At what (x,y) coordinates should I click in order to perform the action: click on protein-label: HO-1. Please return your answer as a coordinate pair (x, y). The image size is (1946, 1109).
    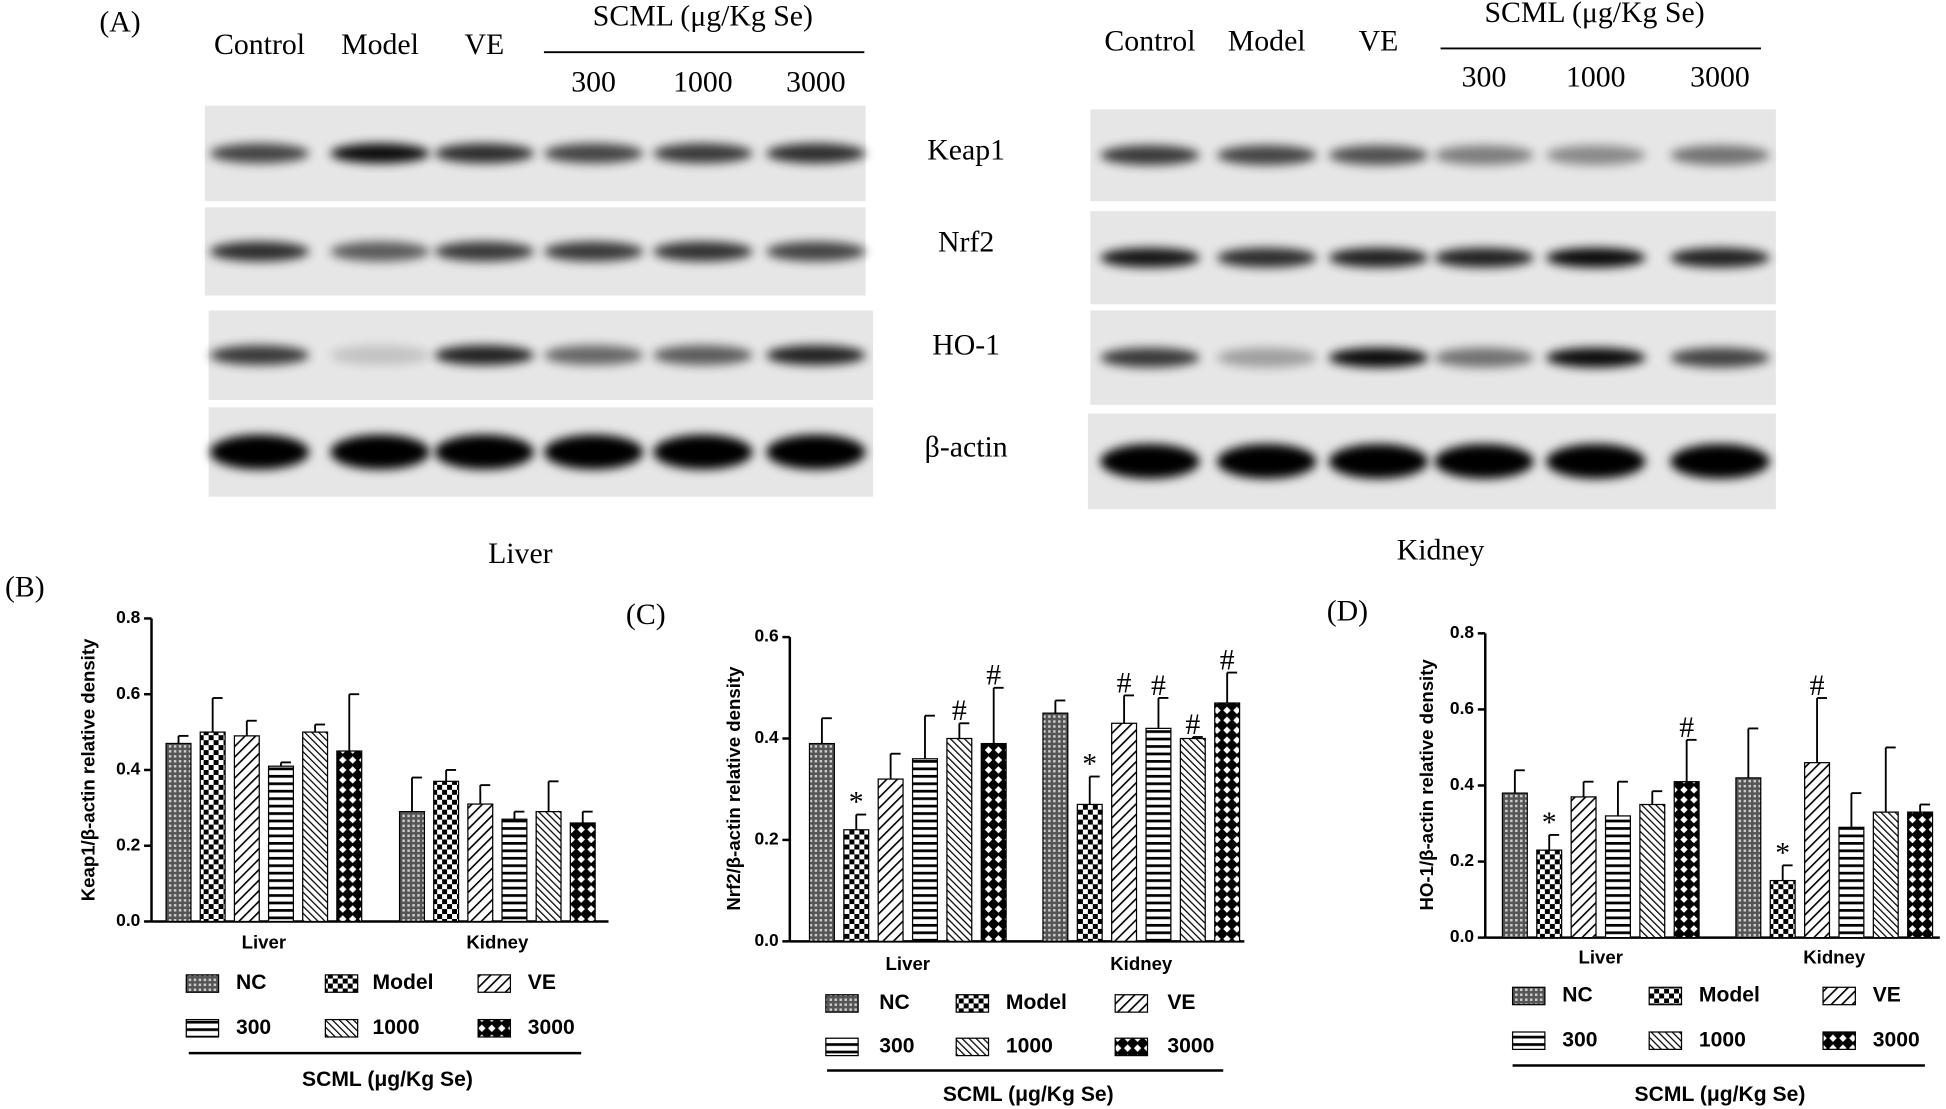
    Looking at the image, I should click on (966, 345).